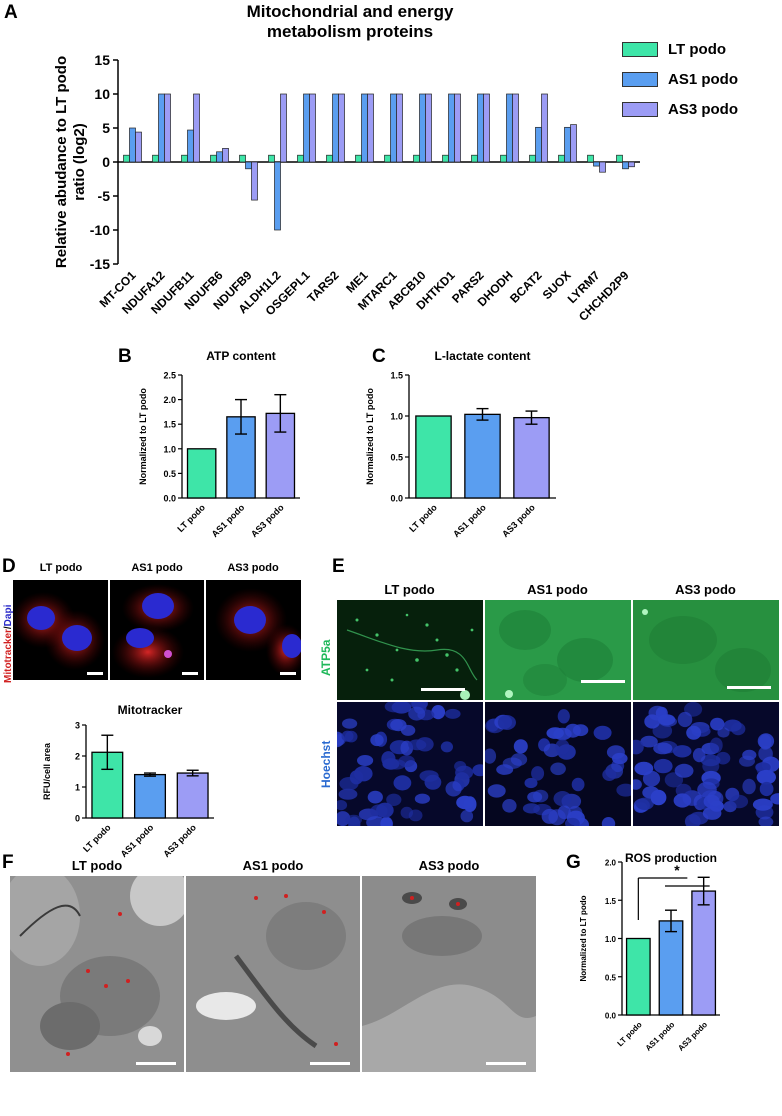  I want to click on y-tick-label: 15, so click(102, 60).